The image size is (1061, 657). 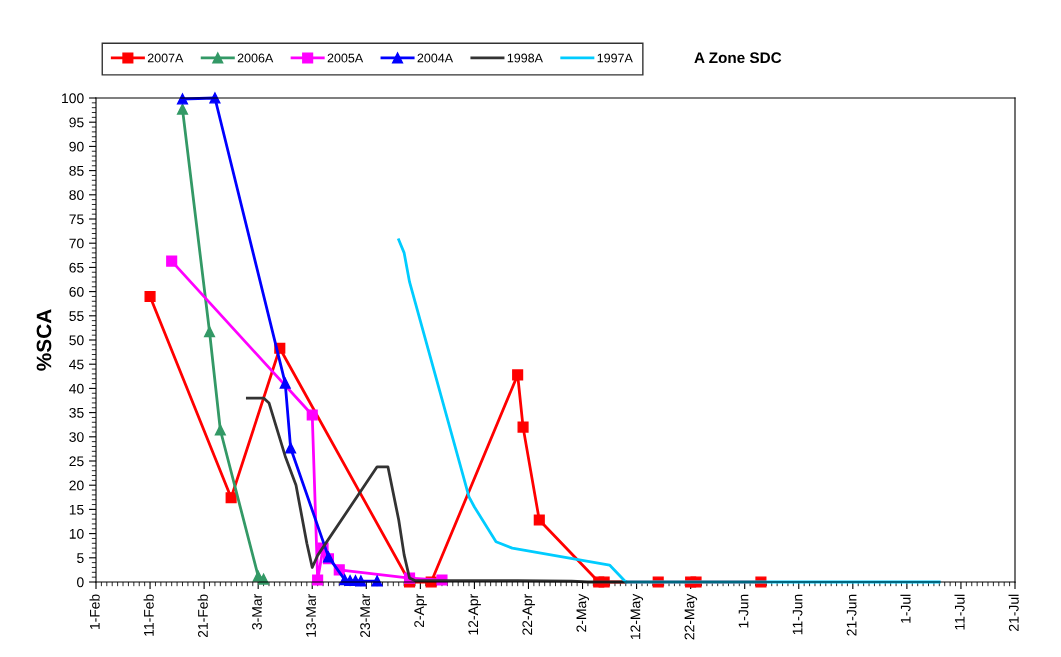 What do you see at coordinates (76, 388) in the screenshot?
I see `y-tick-label: 40` at bounding box center [76, 388].